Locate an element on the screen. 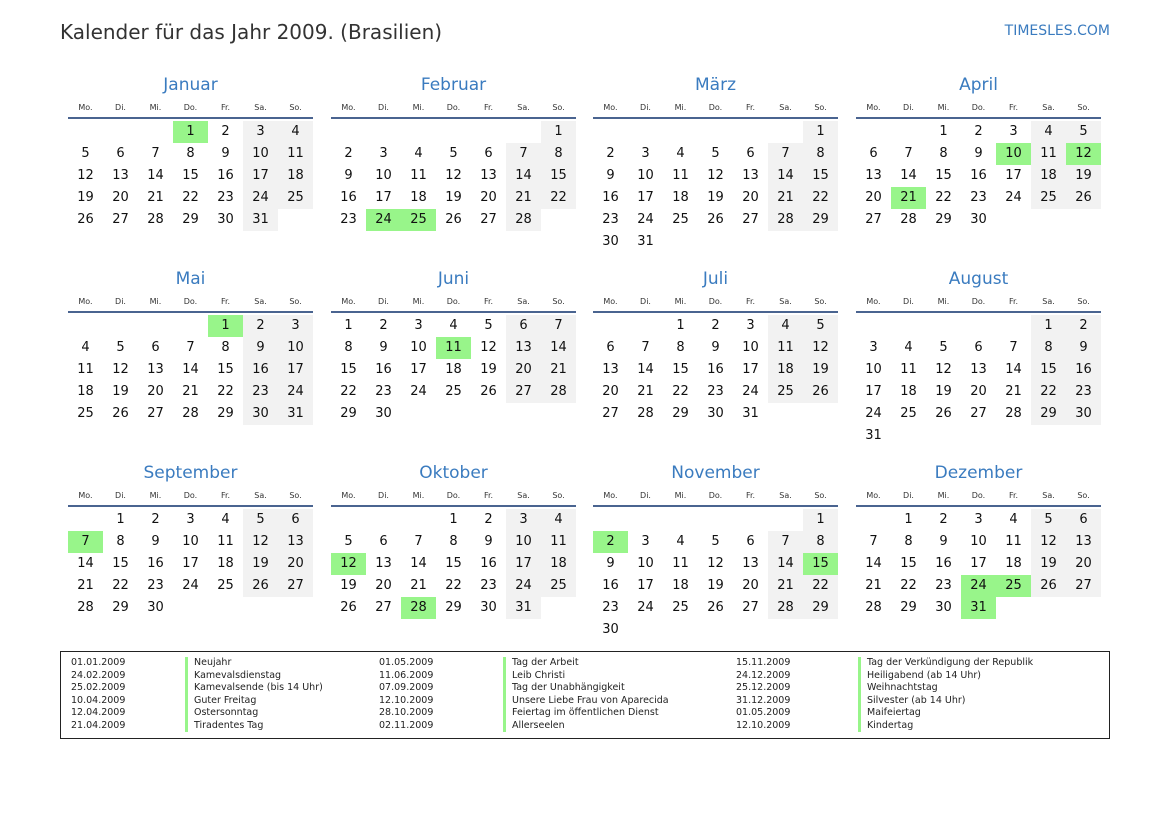  holiday-day-cell: 12 is located at coordinates (348, 564).